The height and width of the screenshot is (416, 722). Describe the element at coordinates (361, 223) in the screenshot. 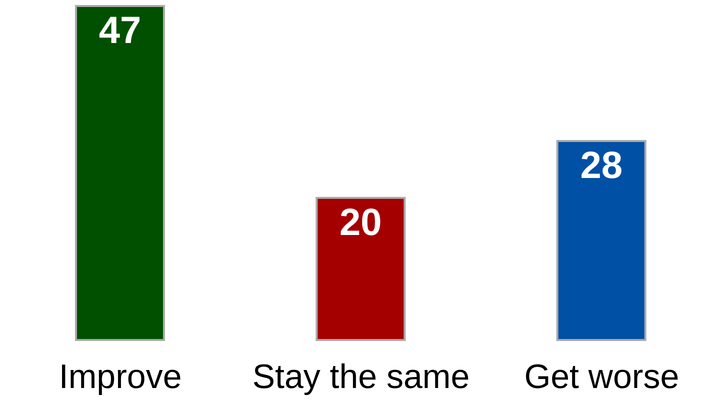

I see `data-label: 20` at that location.